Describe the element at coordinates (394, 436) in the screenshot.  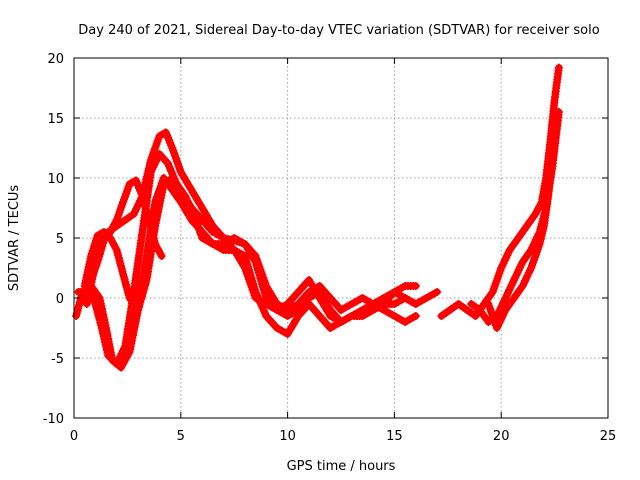
I see `x-tick-label: 15` at that location.